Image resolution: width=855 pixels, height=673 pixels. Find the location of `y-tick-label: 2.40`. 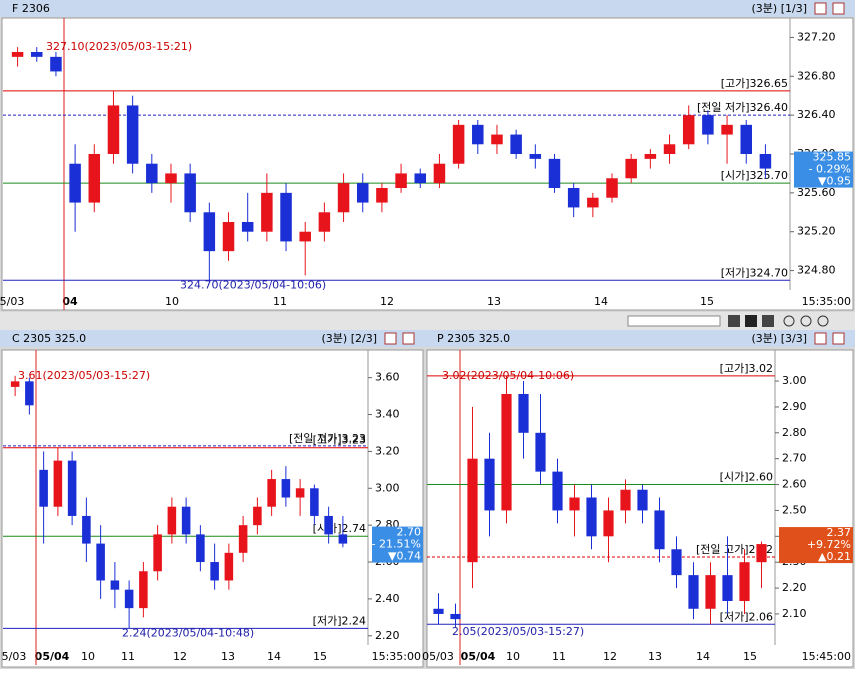

y-tick-label: 2.40 is located at coordinates (387, 598).